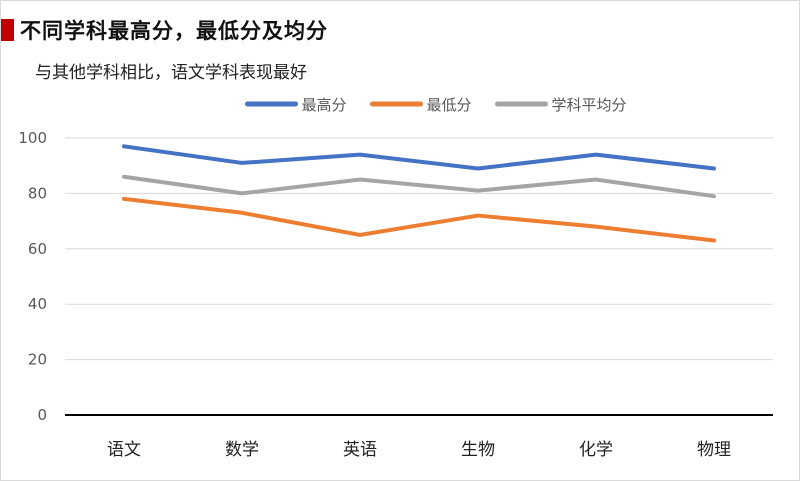 The height and width of the screenshot is (481, 800). What do you see at coordinates (37, 304) in the screenshot?
I see `y-tick-label: 40` at bounding box center [37, 304].